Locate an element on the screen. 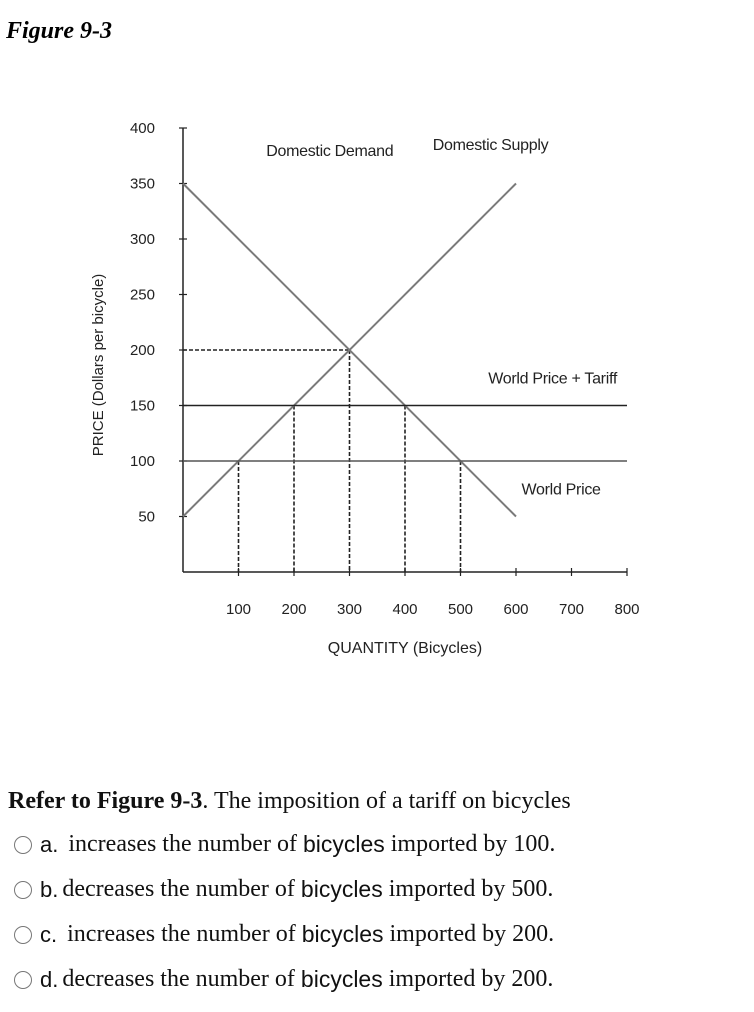  y-tick-label: 300 is located at coordinates (142, 239).